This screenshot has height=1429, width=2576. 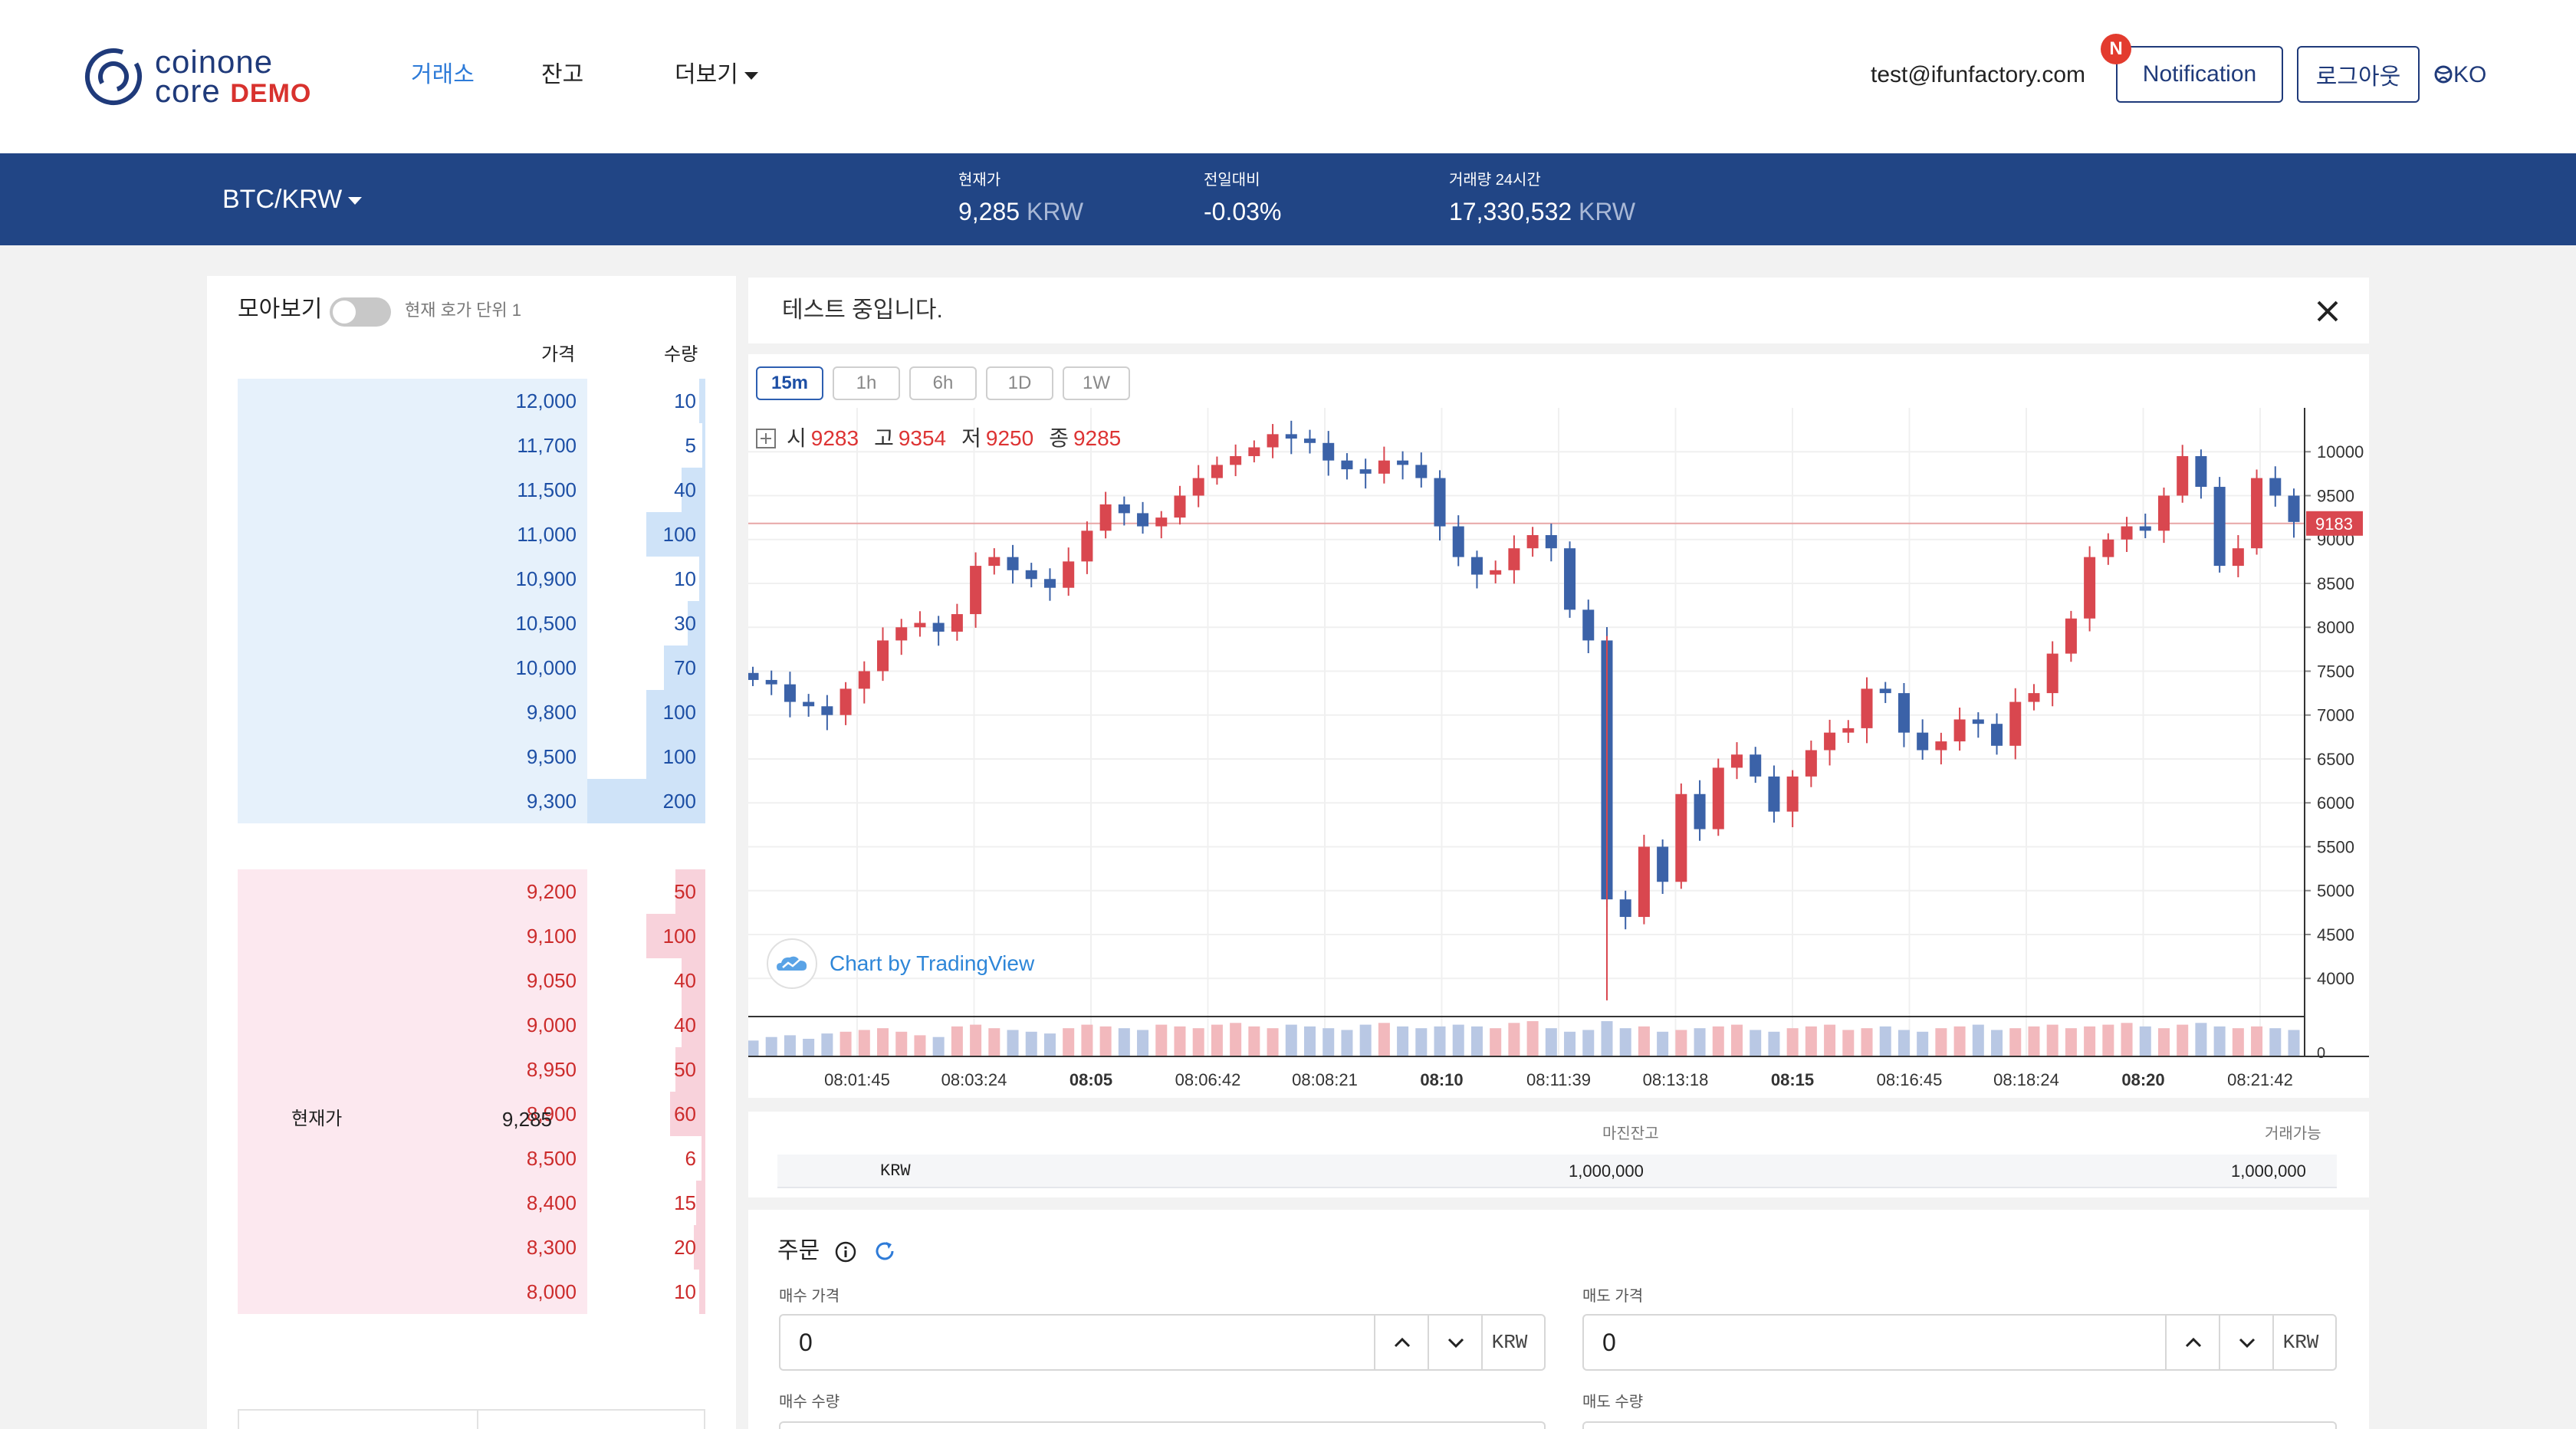 What do you see at coordinates (472, 668) in the screenshot?
I see `ask-row: 10,000 70` at bounding box center [472, 668].